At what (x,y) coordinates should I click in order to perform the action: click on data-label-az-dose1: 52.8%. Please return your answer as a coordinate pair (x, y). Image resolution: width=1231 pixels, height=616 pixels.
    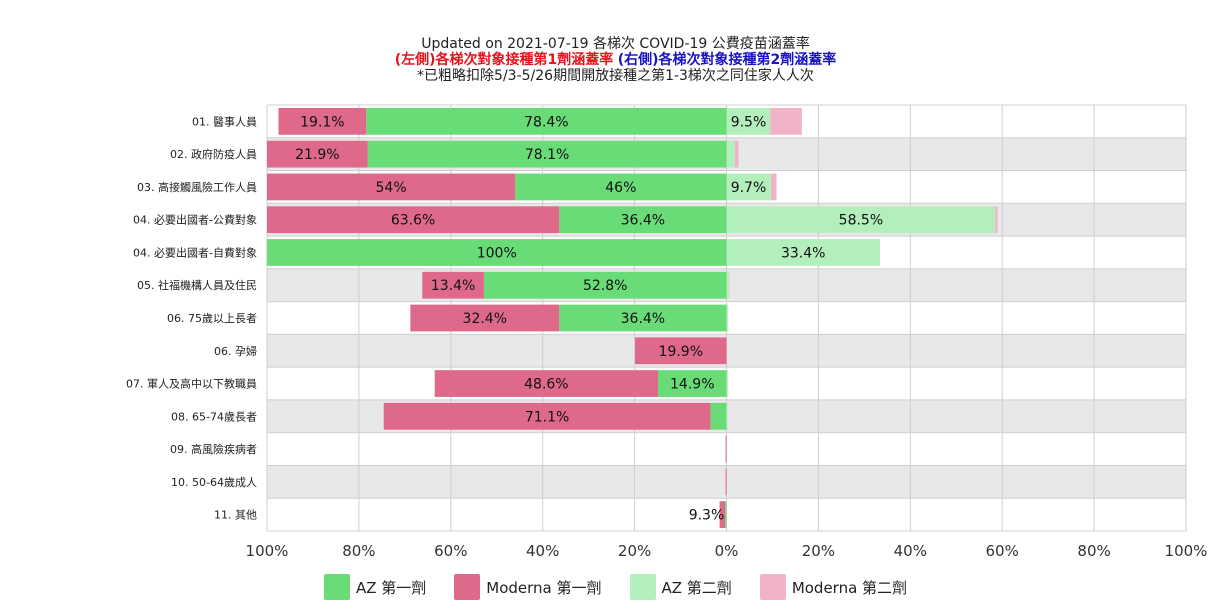
    Looking at the image, I should click on (605, 286).